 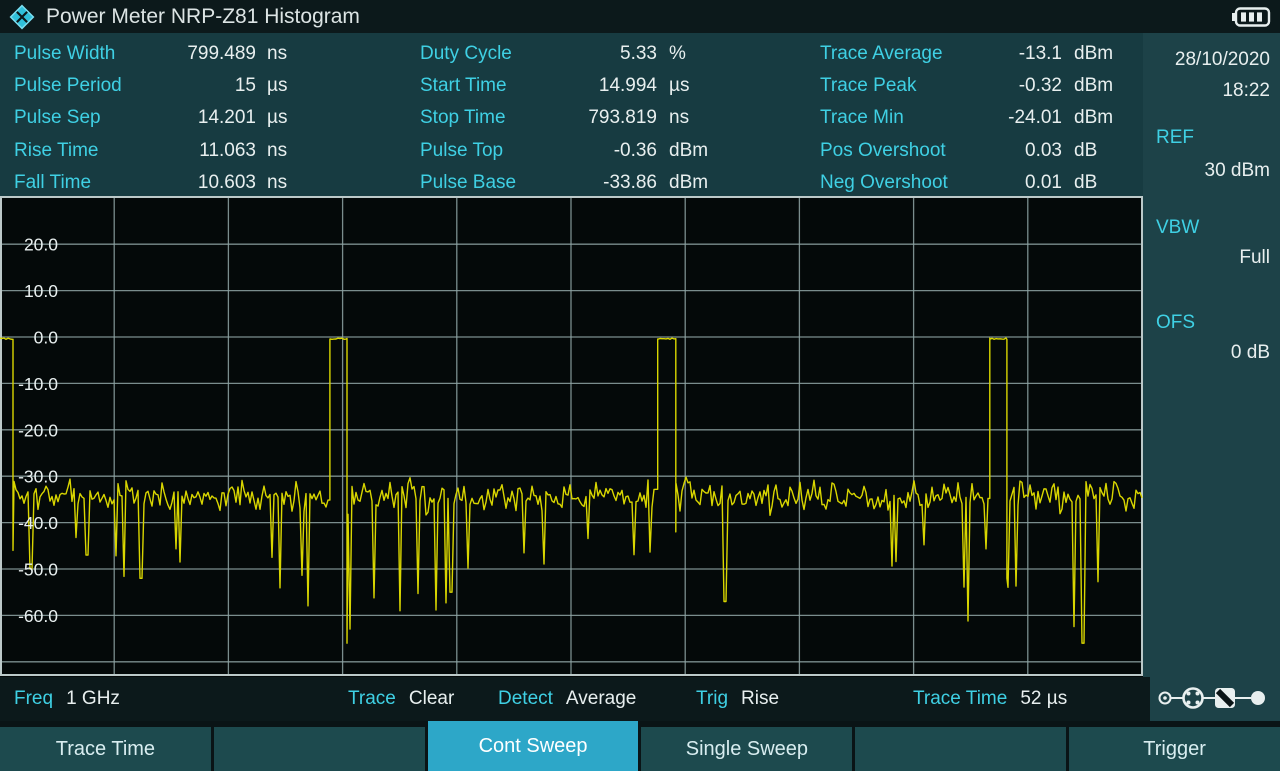 I want to click on param-value: 14.994, so click(x=627, y=86).